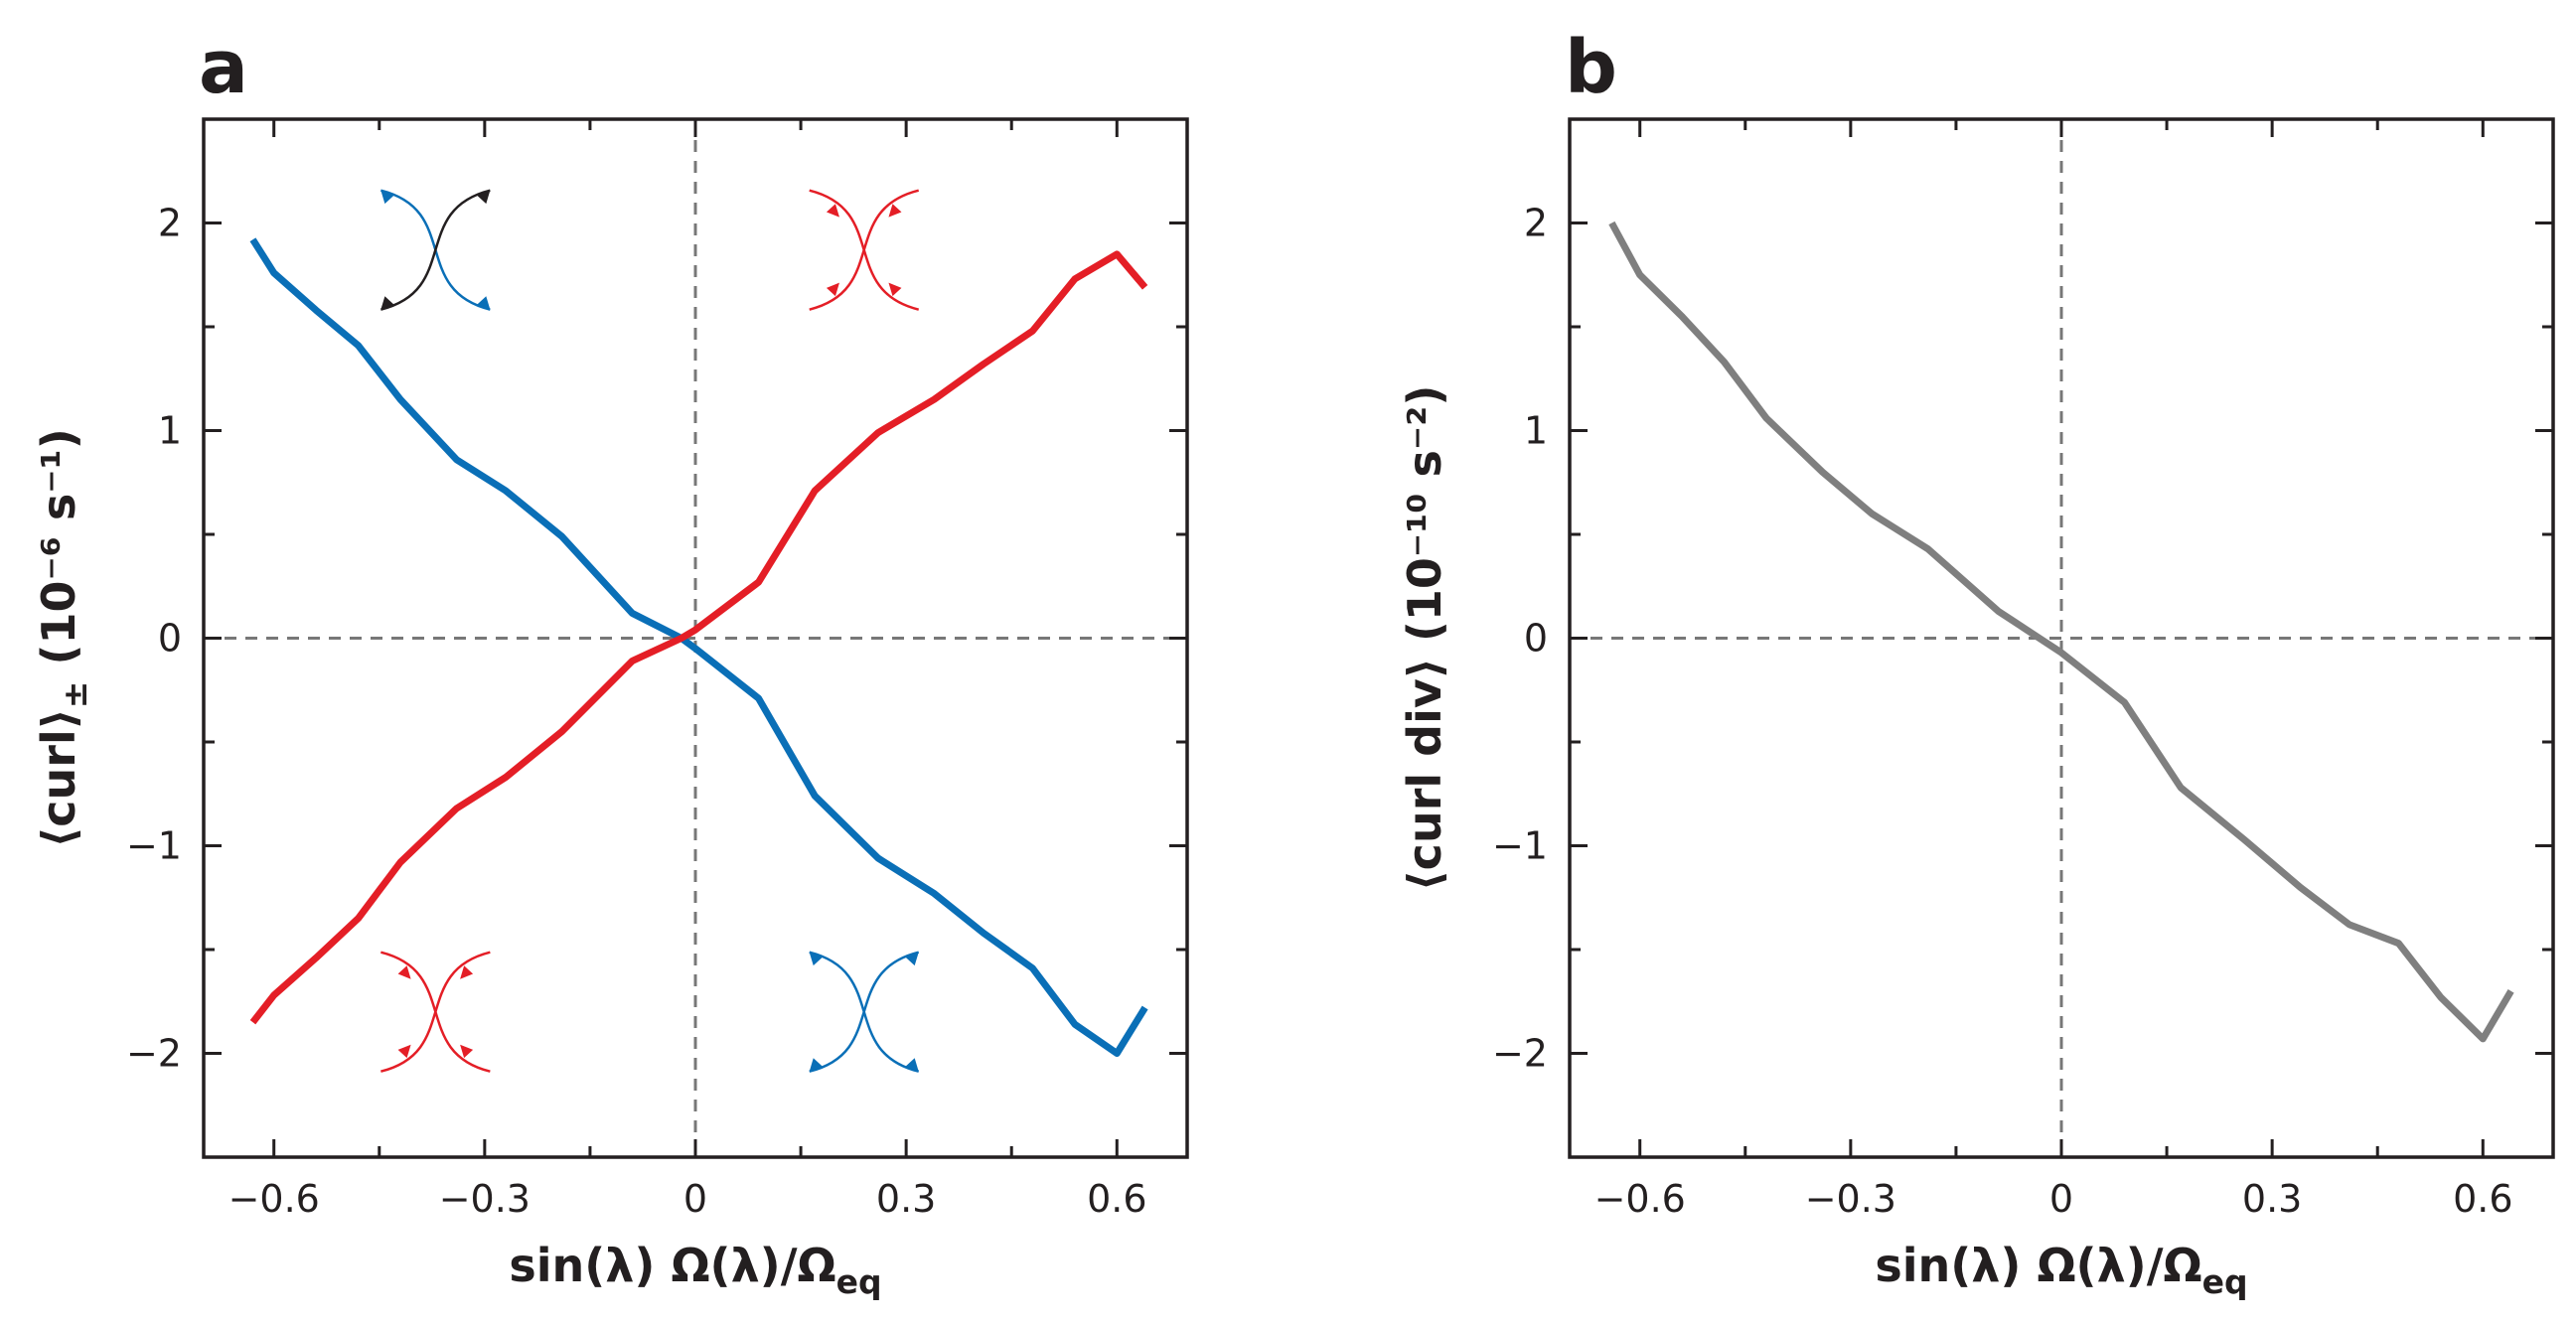 The image size is (2576, 1326). I want to click on convergence-glyph-bottom-left, so click(435, 1012).